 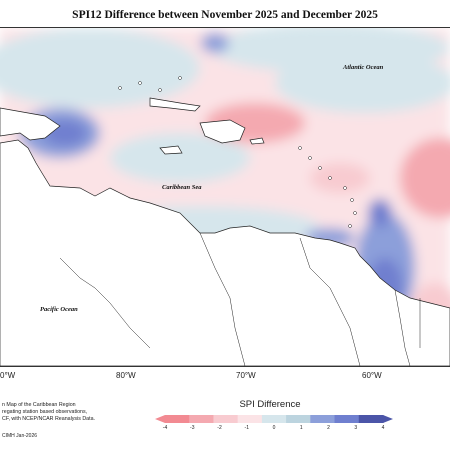 What do you see at coordinates (165, 428) in the screenshot?
I see `legend-tick-label: -4` at bounding box center [165, 428].